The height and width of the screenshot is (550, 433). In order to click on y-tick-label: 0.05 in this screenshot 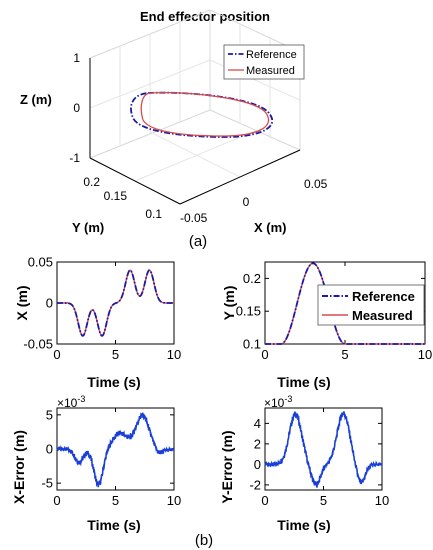, I will do `click(40, 262)`.